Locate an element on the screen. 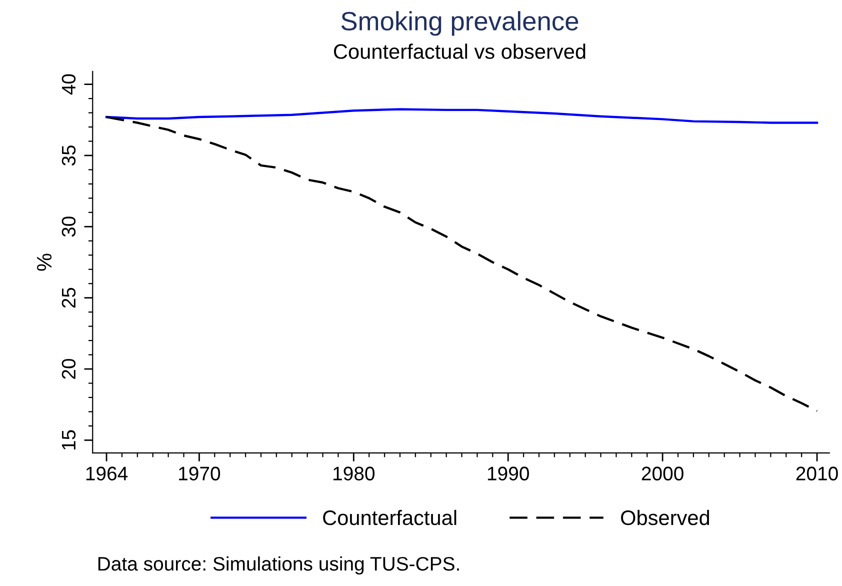 This screenshot has width=842, height=586. line-series is located at coordinates (461, 116).